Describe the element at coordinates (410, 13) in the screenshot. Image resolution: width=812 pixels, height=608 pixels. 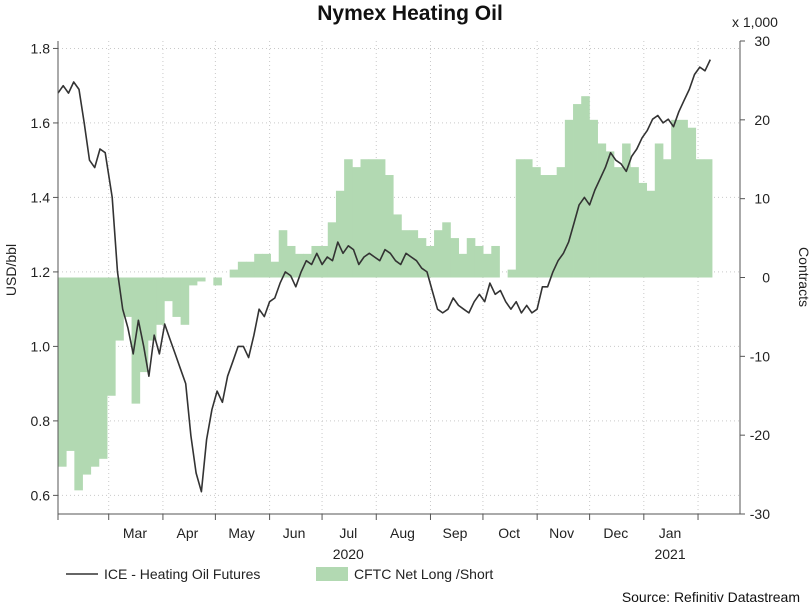
I see `chart-title: Nymex Heating Oil` at that location.